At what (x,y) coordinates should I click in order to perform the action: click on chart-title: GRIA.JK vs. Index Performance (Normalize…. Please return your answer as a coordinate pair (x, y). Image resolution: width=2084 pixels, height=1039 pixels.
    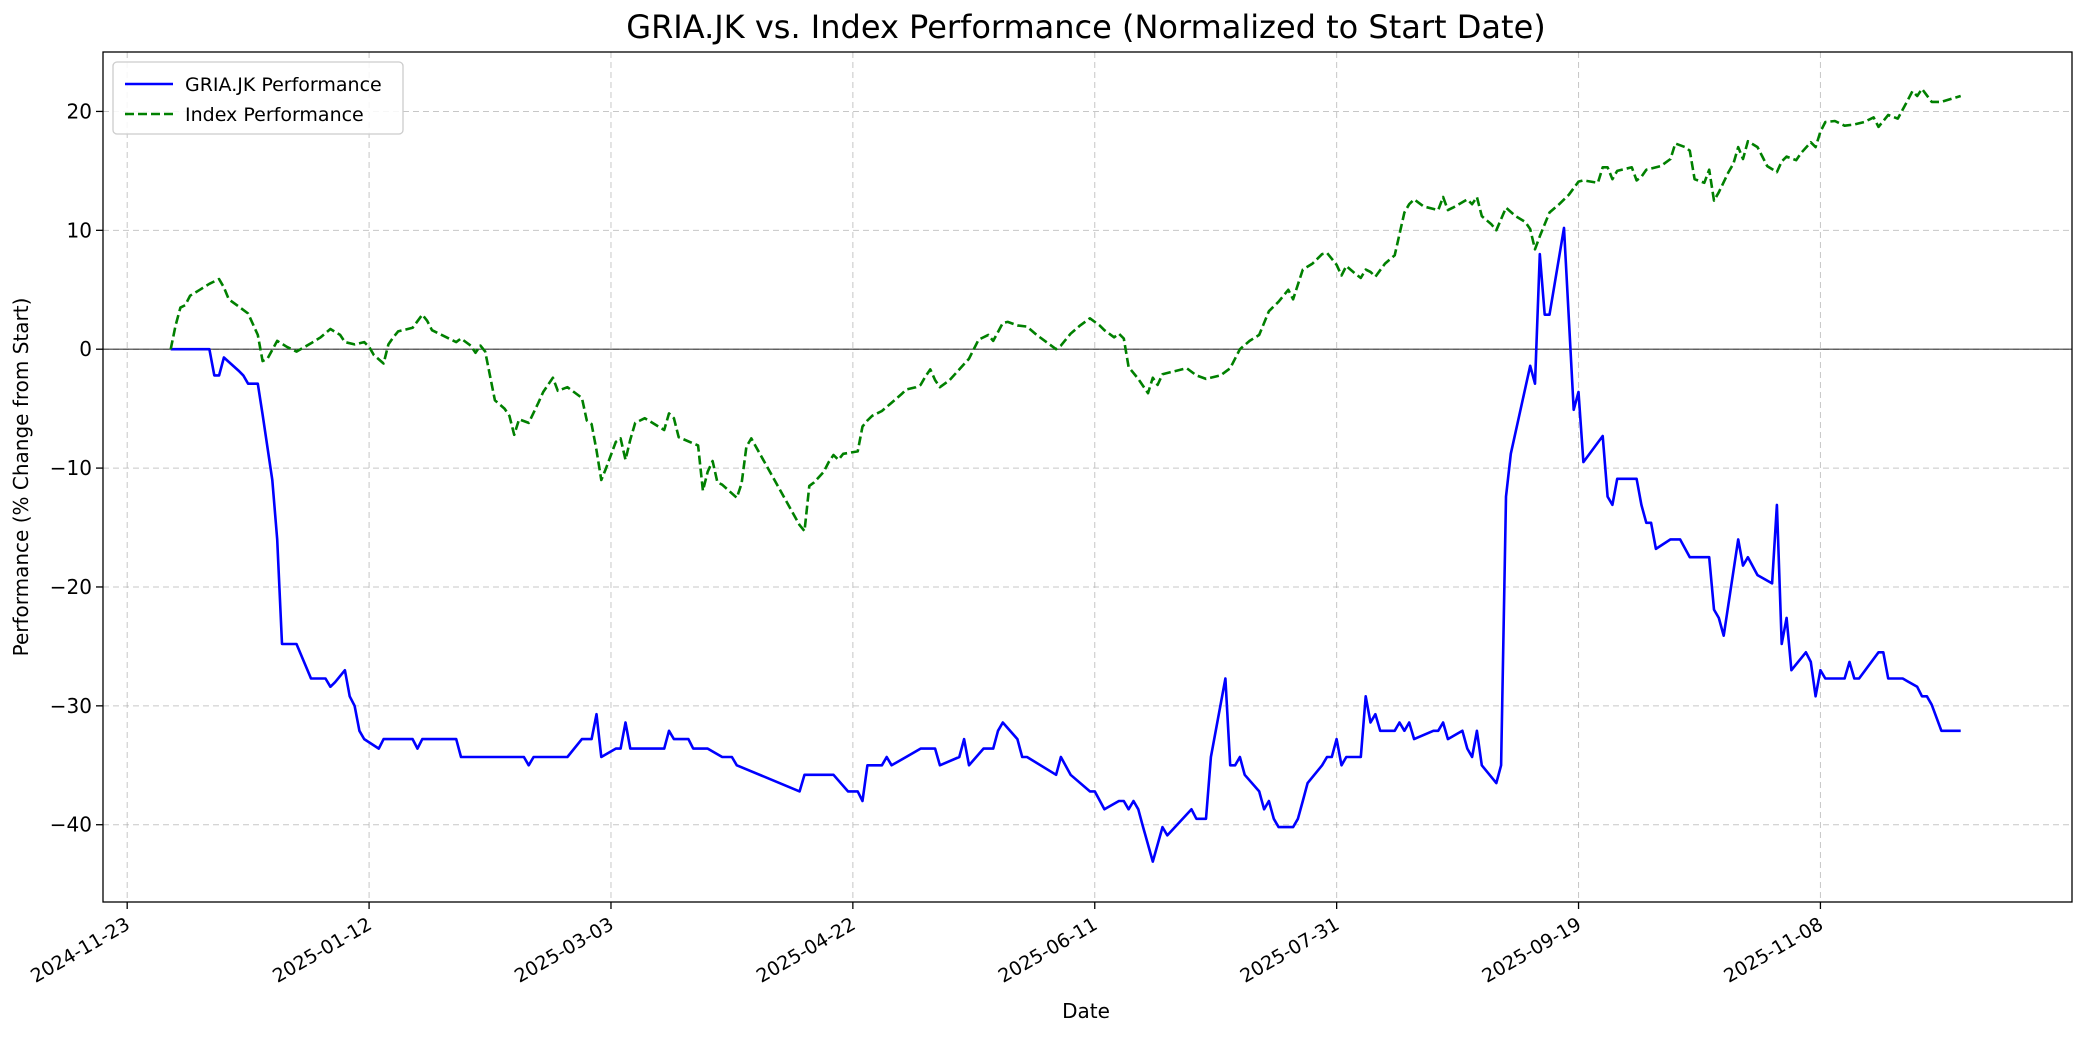
    Looking at the image, I should click on (1085, 27).